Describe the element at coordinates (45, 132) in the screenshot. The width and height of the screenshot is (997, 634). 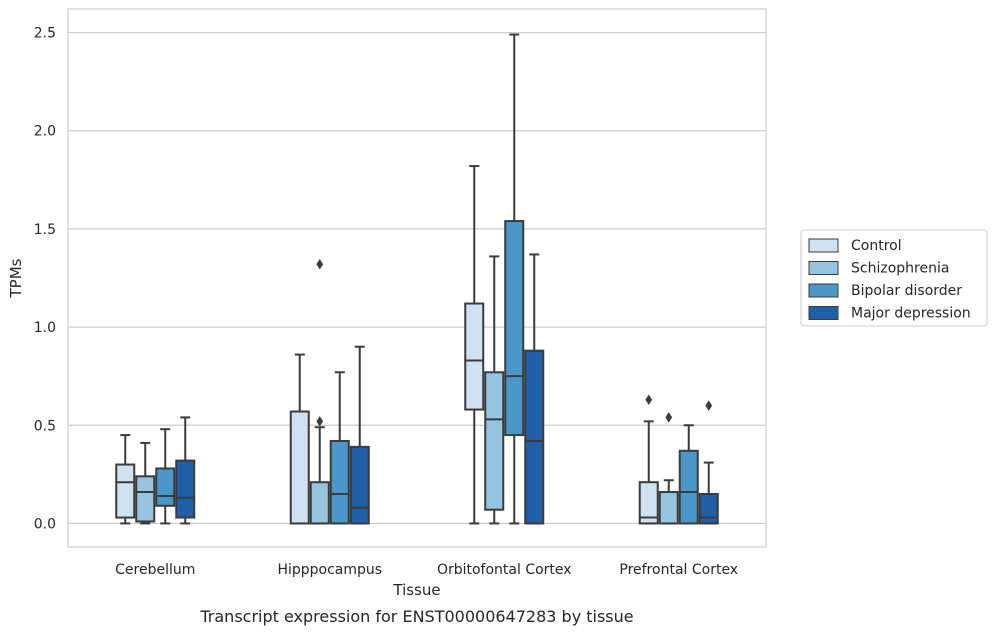
I see `y-tick-label: 2.0` at that location.